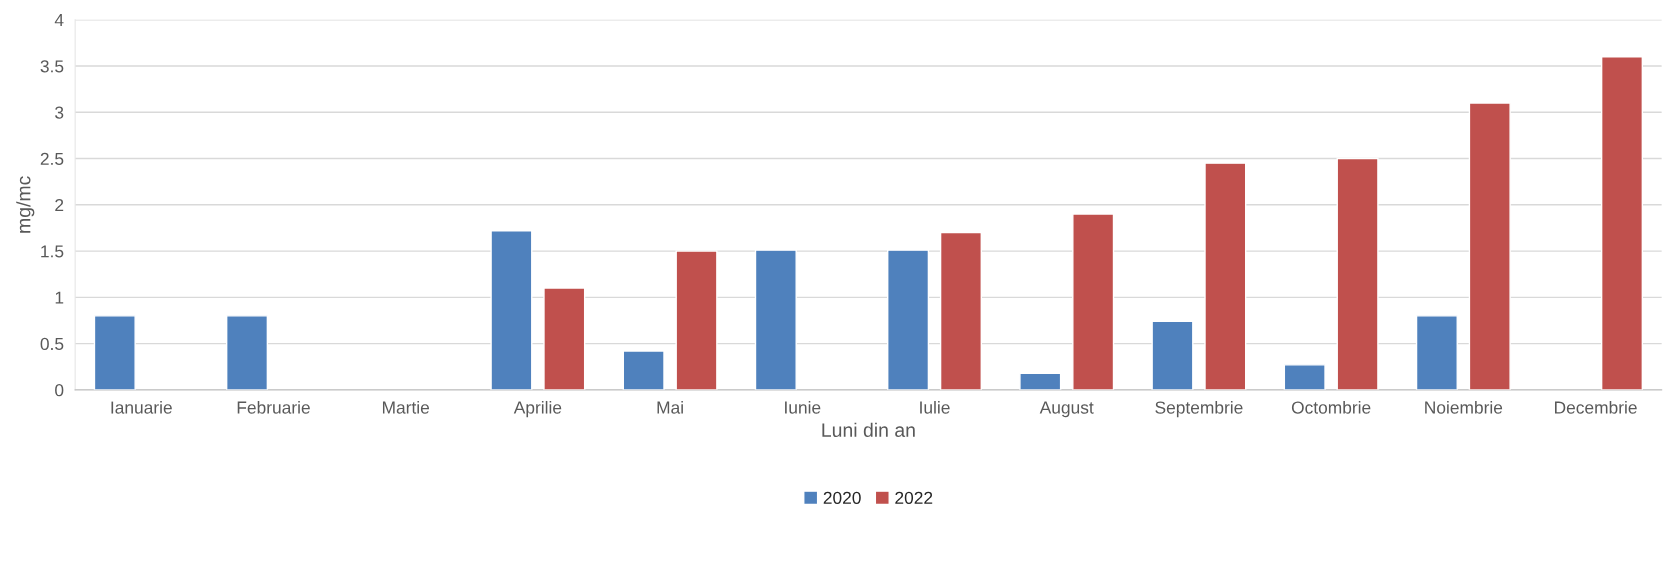  What do you see at coordinates (52, 159) in the screenshot?
I see `y-tick-label: 2.5` at bounding box center [52, 159].